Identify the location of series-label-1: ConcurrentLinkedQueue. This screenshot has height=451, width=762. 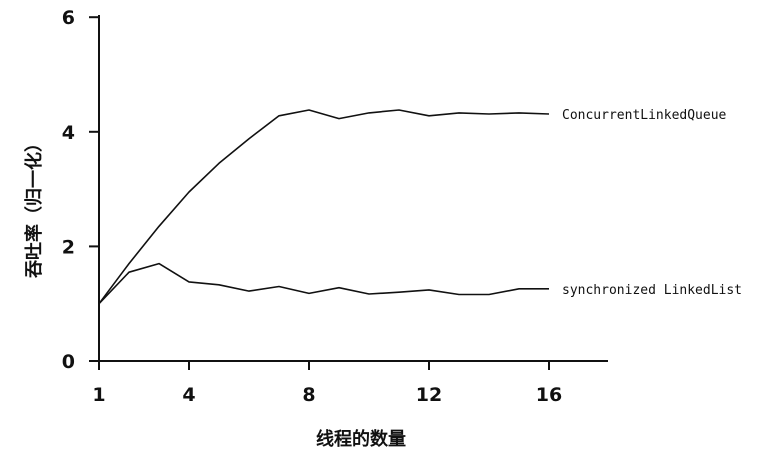
(644, 115).